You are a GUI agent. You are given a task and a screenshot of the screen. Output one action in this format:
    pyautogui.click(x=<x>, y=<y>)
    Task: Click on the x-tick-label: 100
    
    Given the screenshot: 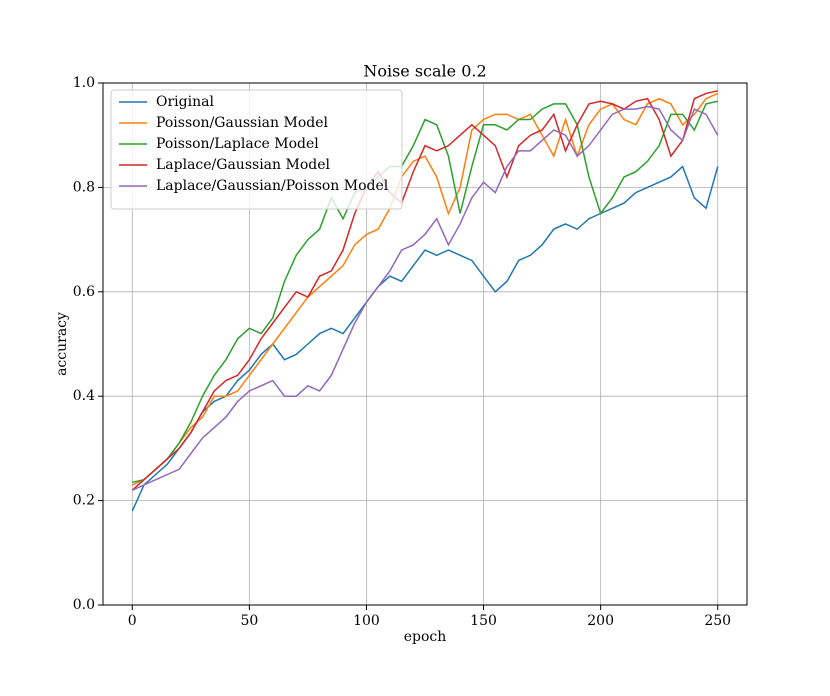 What is the action you would take?
    pyautogui.click(x=366, y=621)
    